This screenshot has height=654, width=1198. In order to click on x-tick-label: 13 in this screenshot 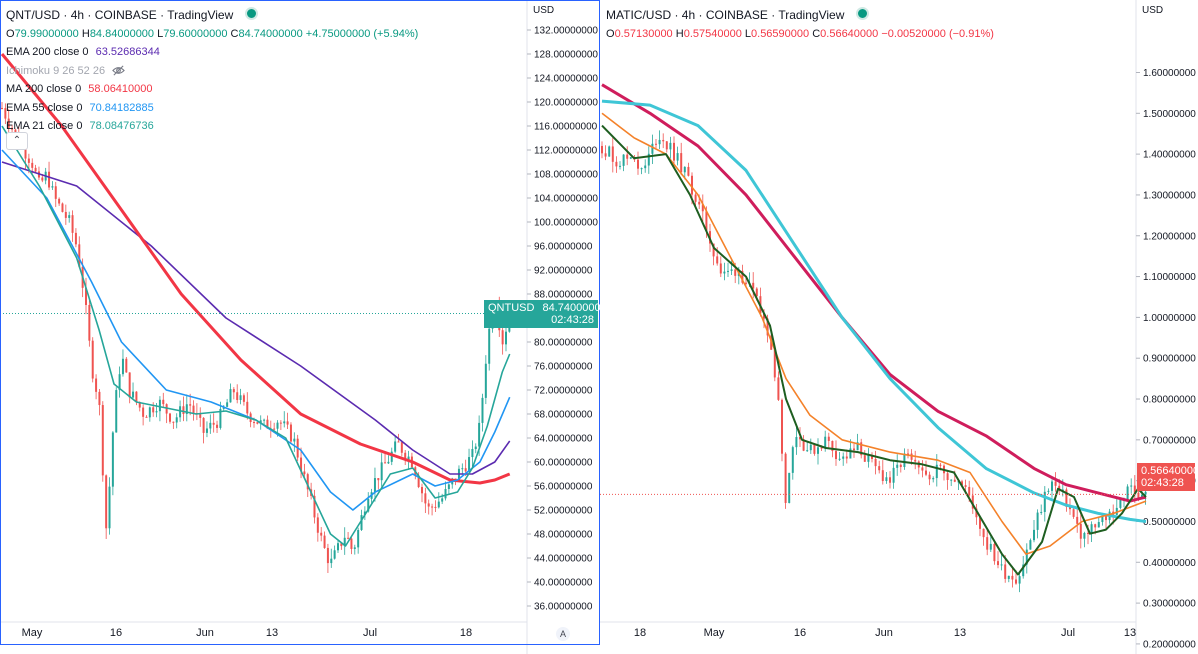, I will do `click(960, 633)`.